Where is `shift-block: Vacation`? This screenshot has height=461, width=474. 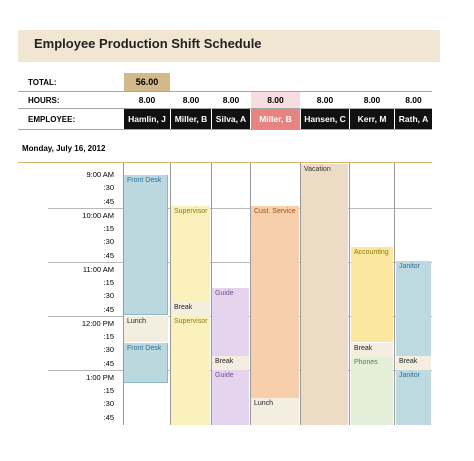
shift-block: Vacation is located at coordinates (324, 294).